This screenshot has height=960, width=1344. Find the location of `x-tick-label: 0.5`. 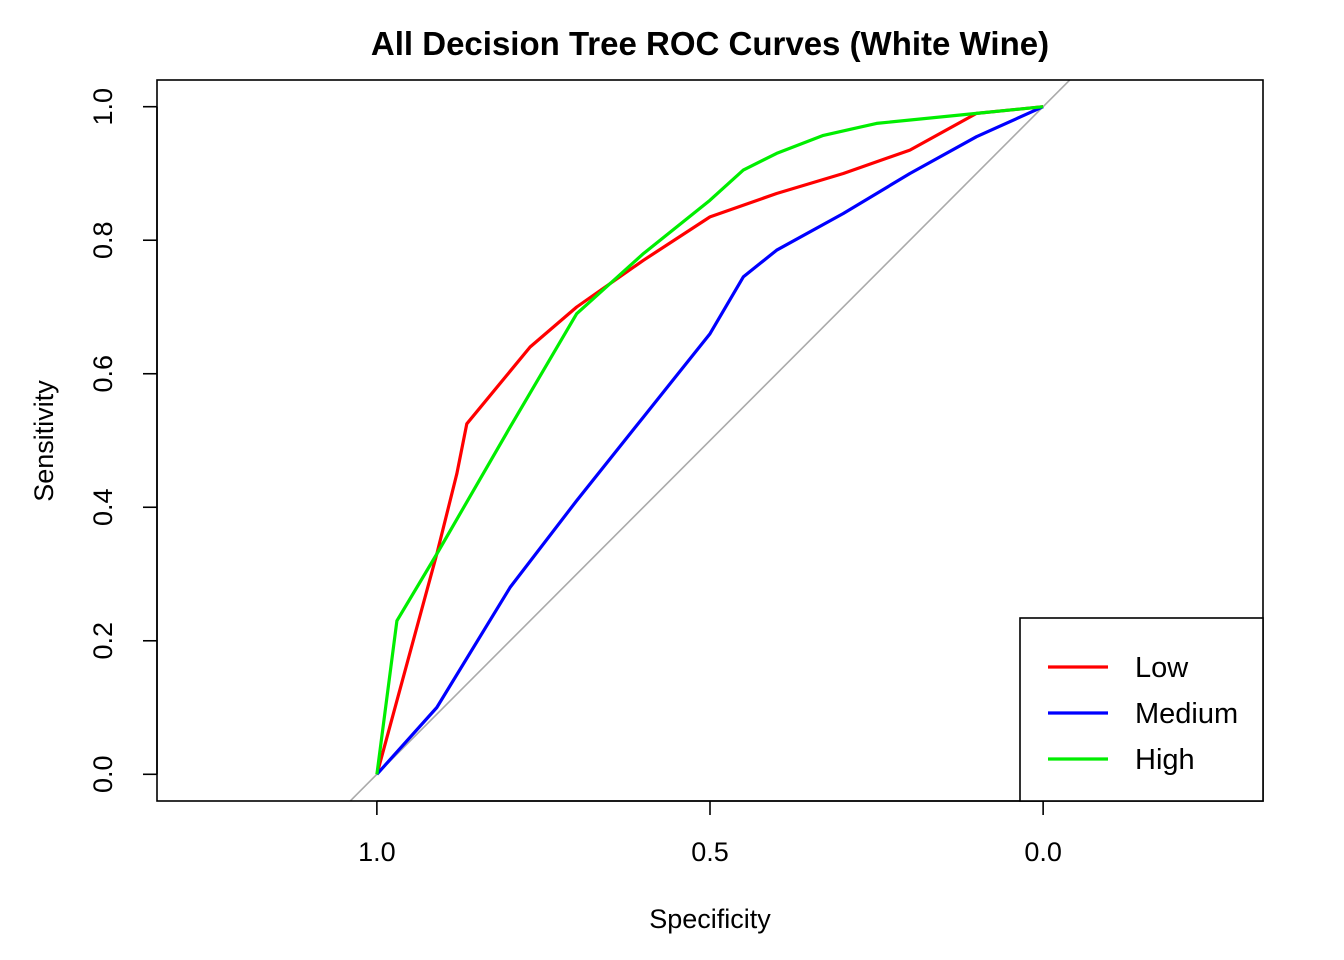

x-tick-label: 0.5 is located at coordinates (710, 852).